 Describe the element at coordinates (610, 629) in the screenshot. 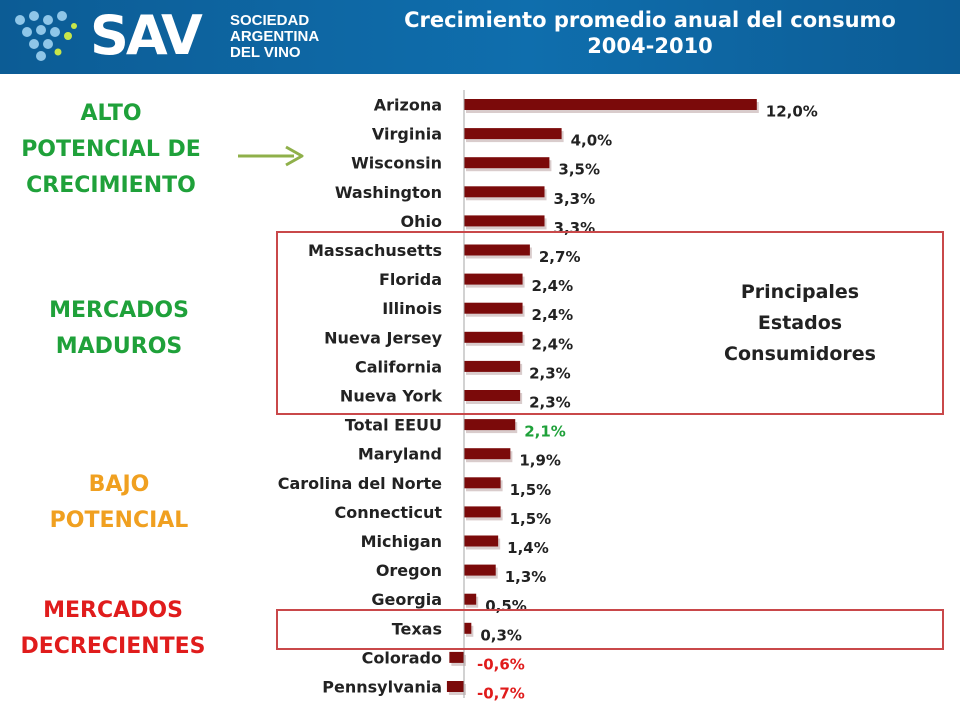

I see `texas-box` at that location.